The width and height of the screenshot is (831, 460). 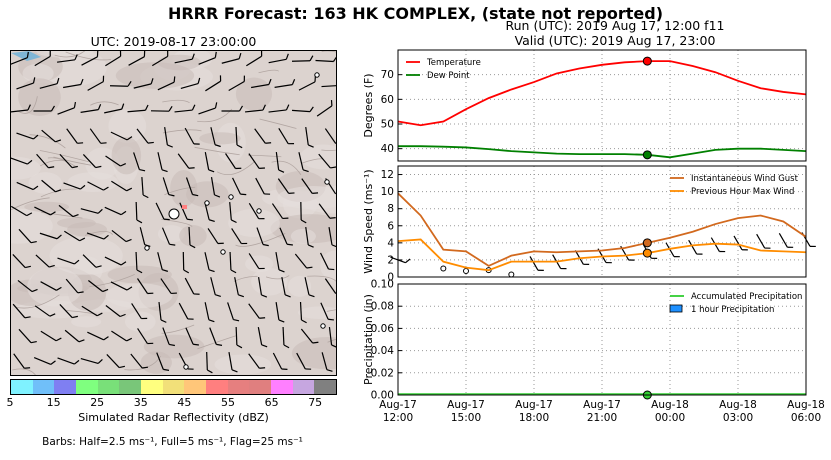 I want to click on y-axis-label: Degrees (F), so click(x=368, y=105).